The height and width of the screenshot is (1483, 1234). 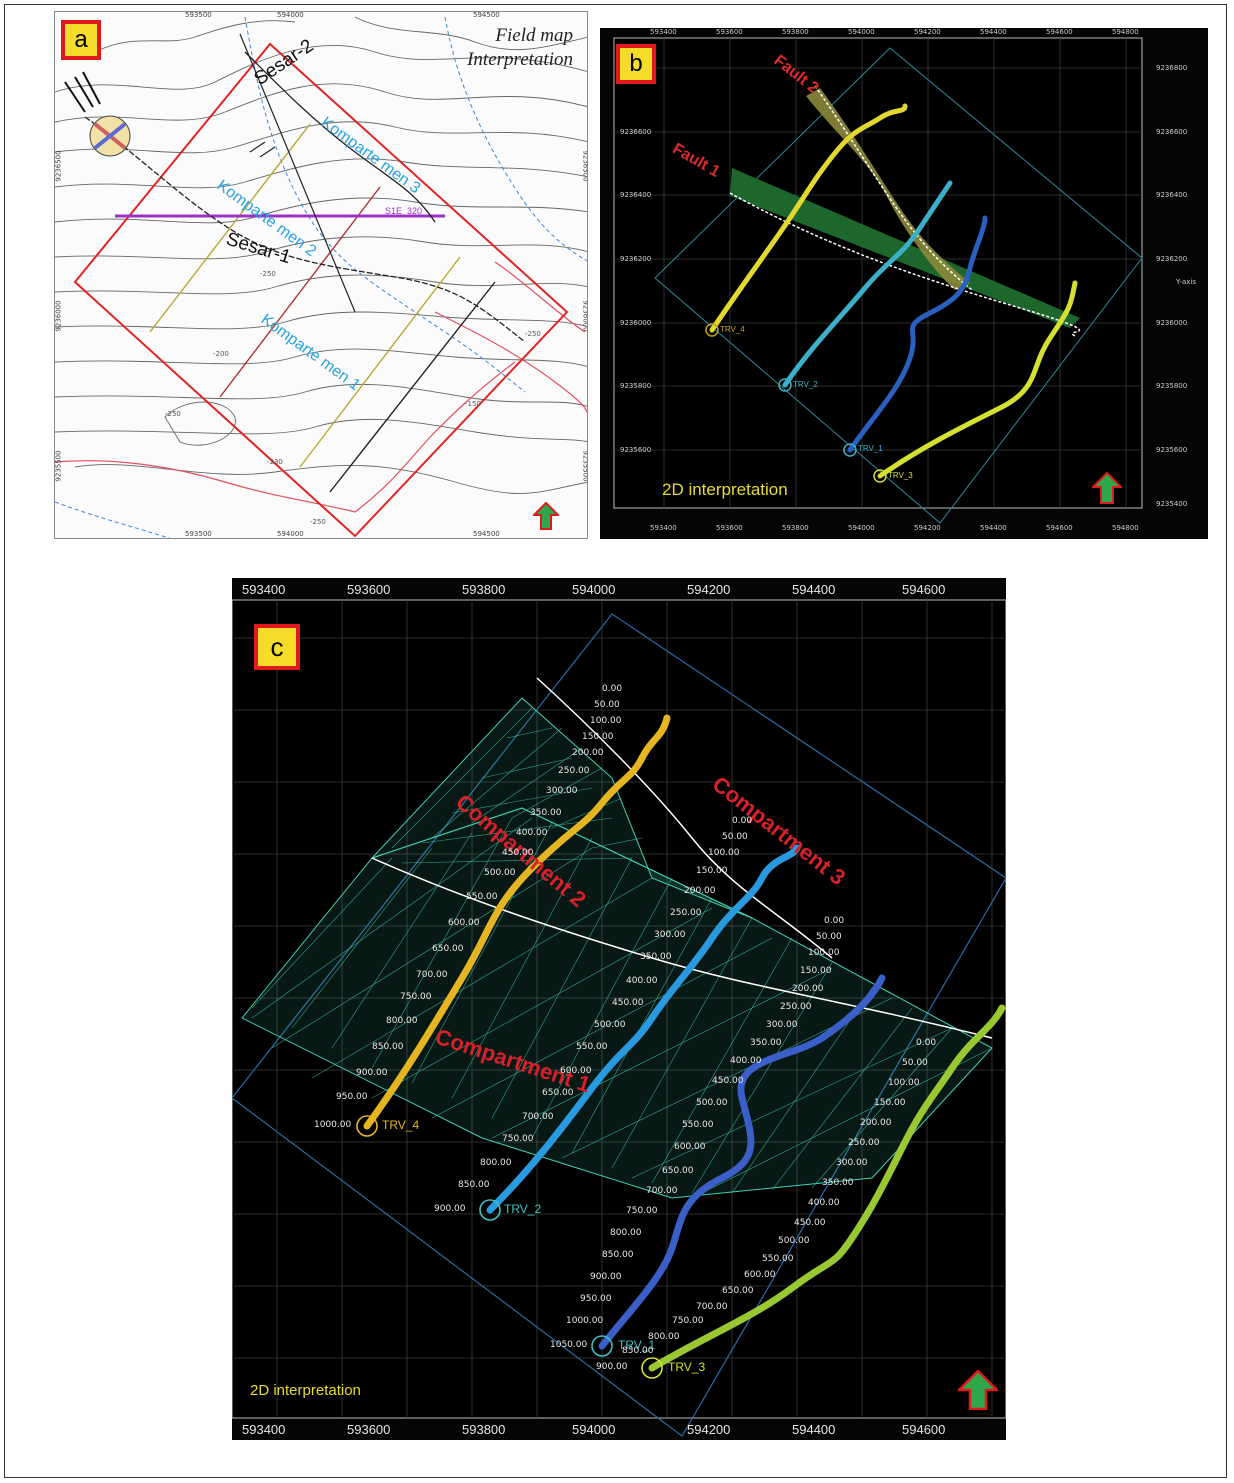 I want to click on y-tick-right: 9235400, so click(x=1171, y=504).